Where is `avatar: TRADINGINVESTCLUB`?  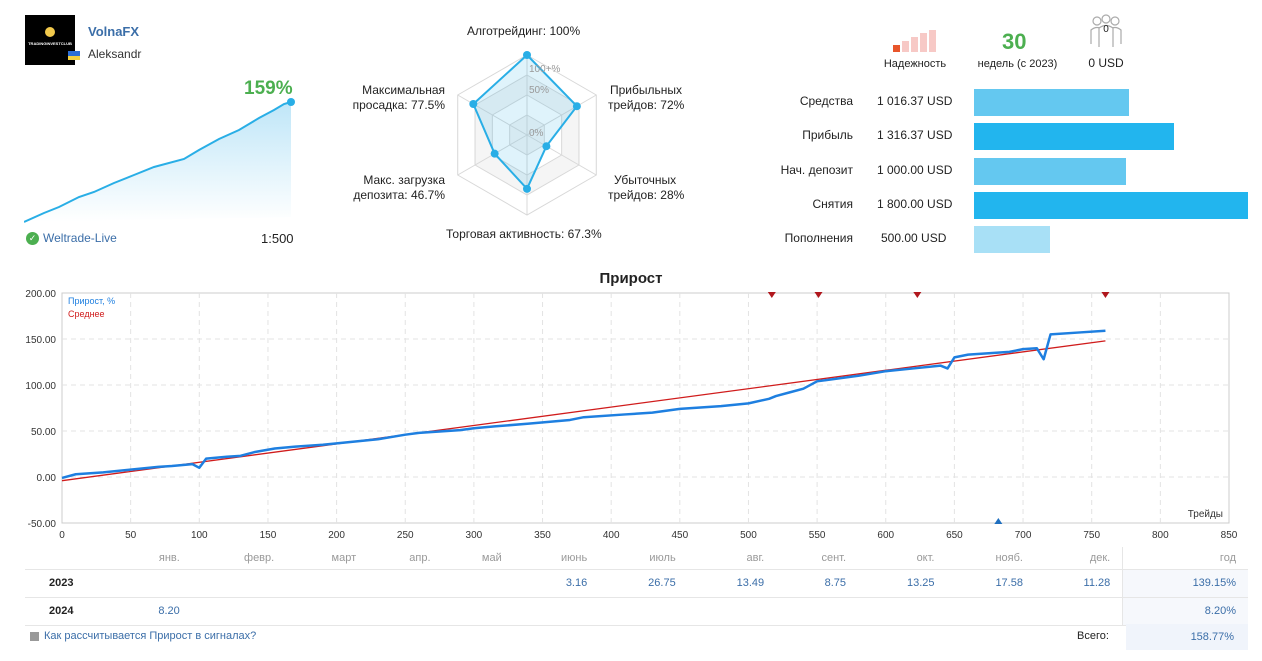
avatar: TRADINGINVESTCLUB is located at coordinates (50, 40).